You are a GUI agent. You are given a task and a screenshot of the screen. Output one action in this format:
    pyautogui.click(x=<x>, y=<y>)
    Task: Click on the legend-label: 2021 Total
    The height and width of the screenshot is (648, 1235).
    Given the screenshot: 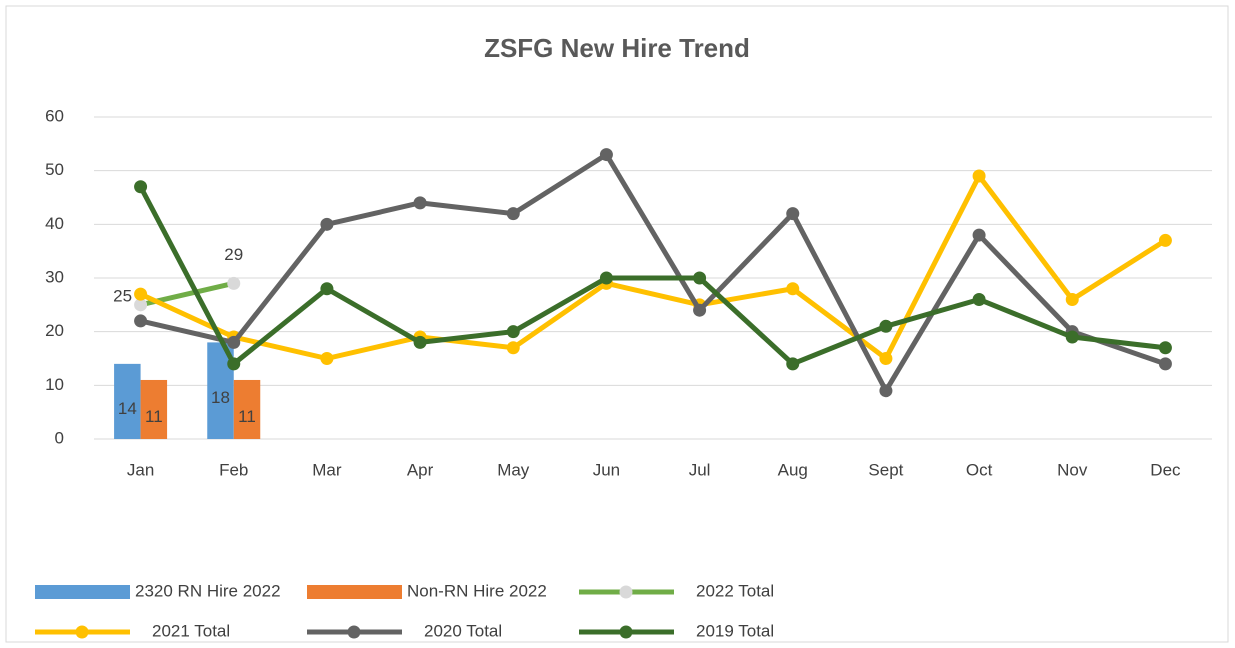 What is the action you would take?
    pyautogui.click(x=191, y=630)
    